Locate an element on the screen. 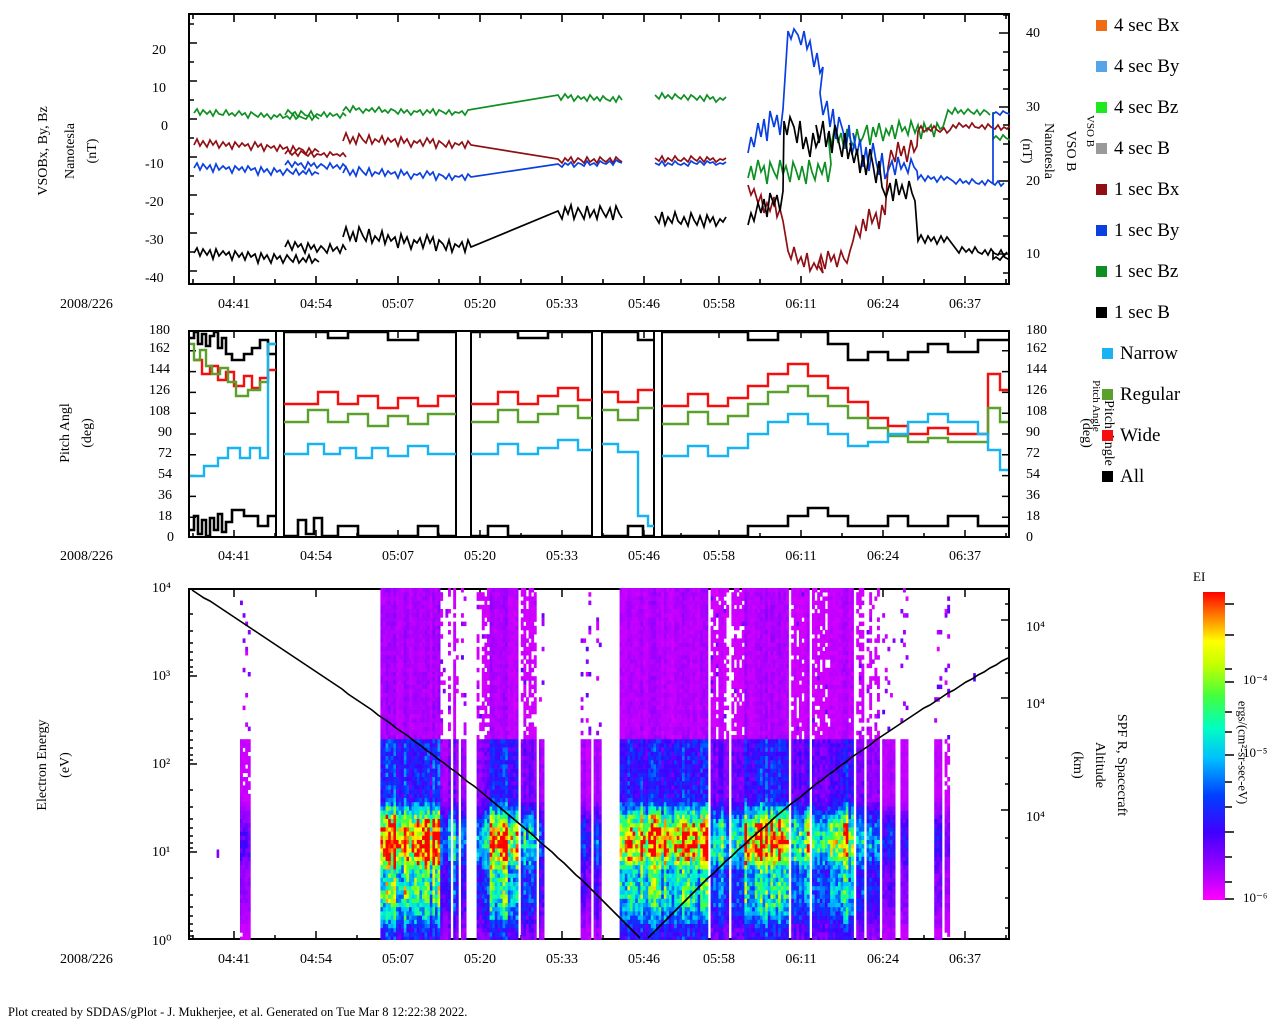  colorbar-tick-1e-4: 10⁻⁴ is located at coordinates (1255, 679).